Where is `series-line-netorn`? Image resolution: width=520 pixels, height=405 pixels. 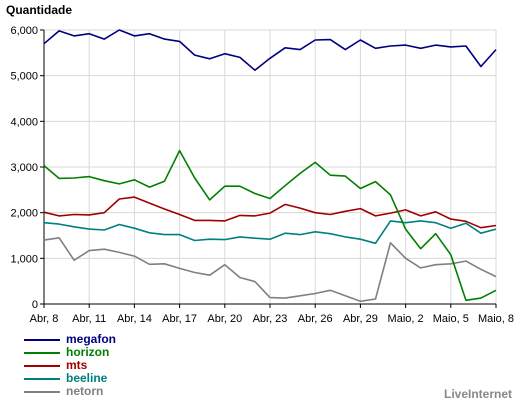
series-line-netorn is located at coordinates (270, 270).